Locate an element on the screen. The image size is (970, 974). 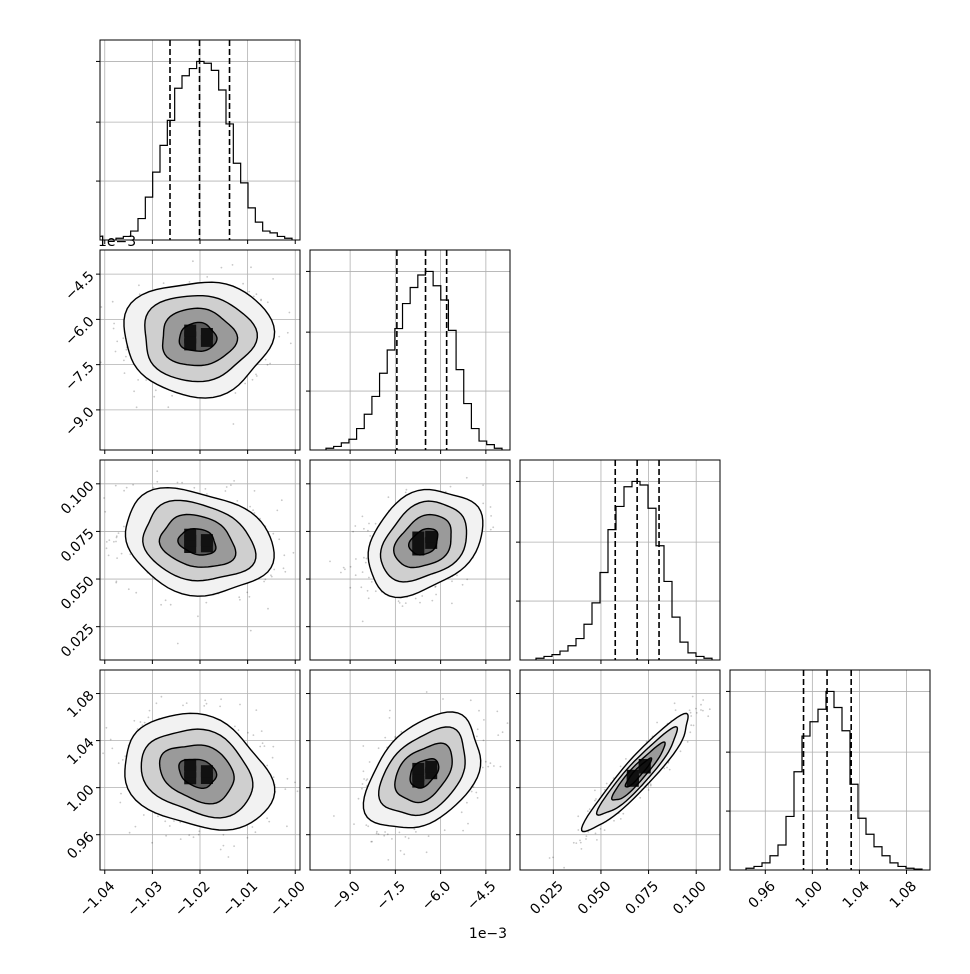
y-tick-label: 1.08 is located at coordinates (80, 704).